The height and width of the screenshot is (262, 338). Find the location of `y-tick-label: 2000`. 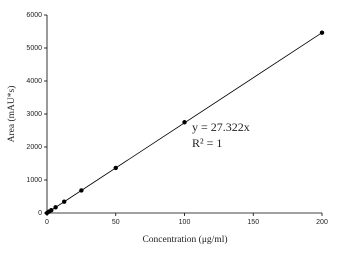

y-tick-label: 2000 is located at coordinates (34, 147).